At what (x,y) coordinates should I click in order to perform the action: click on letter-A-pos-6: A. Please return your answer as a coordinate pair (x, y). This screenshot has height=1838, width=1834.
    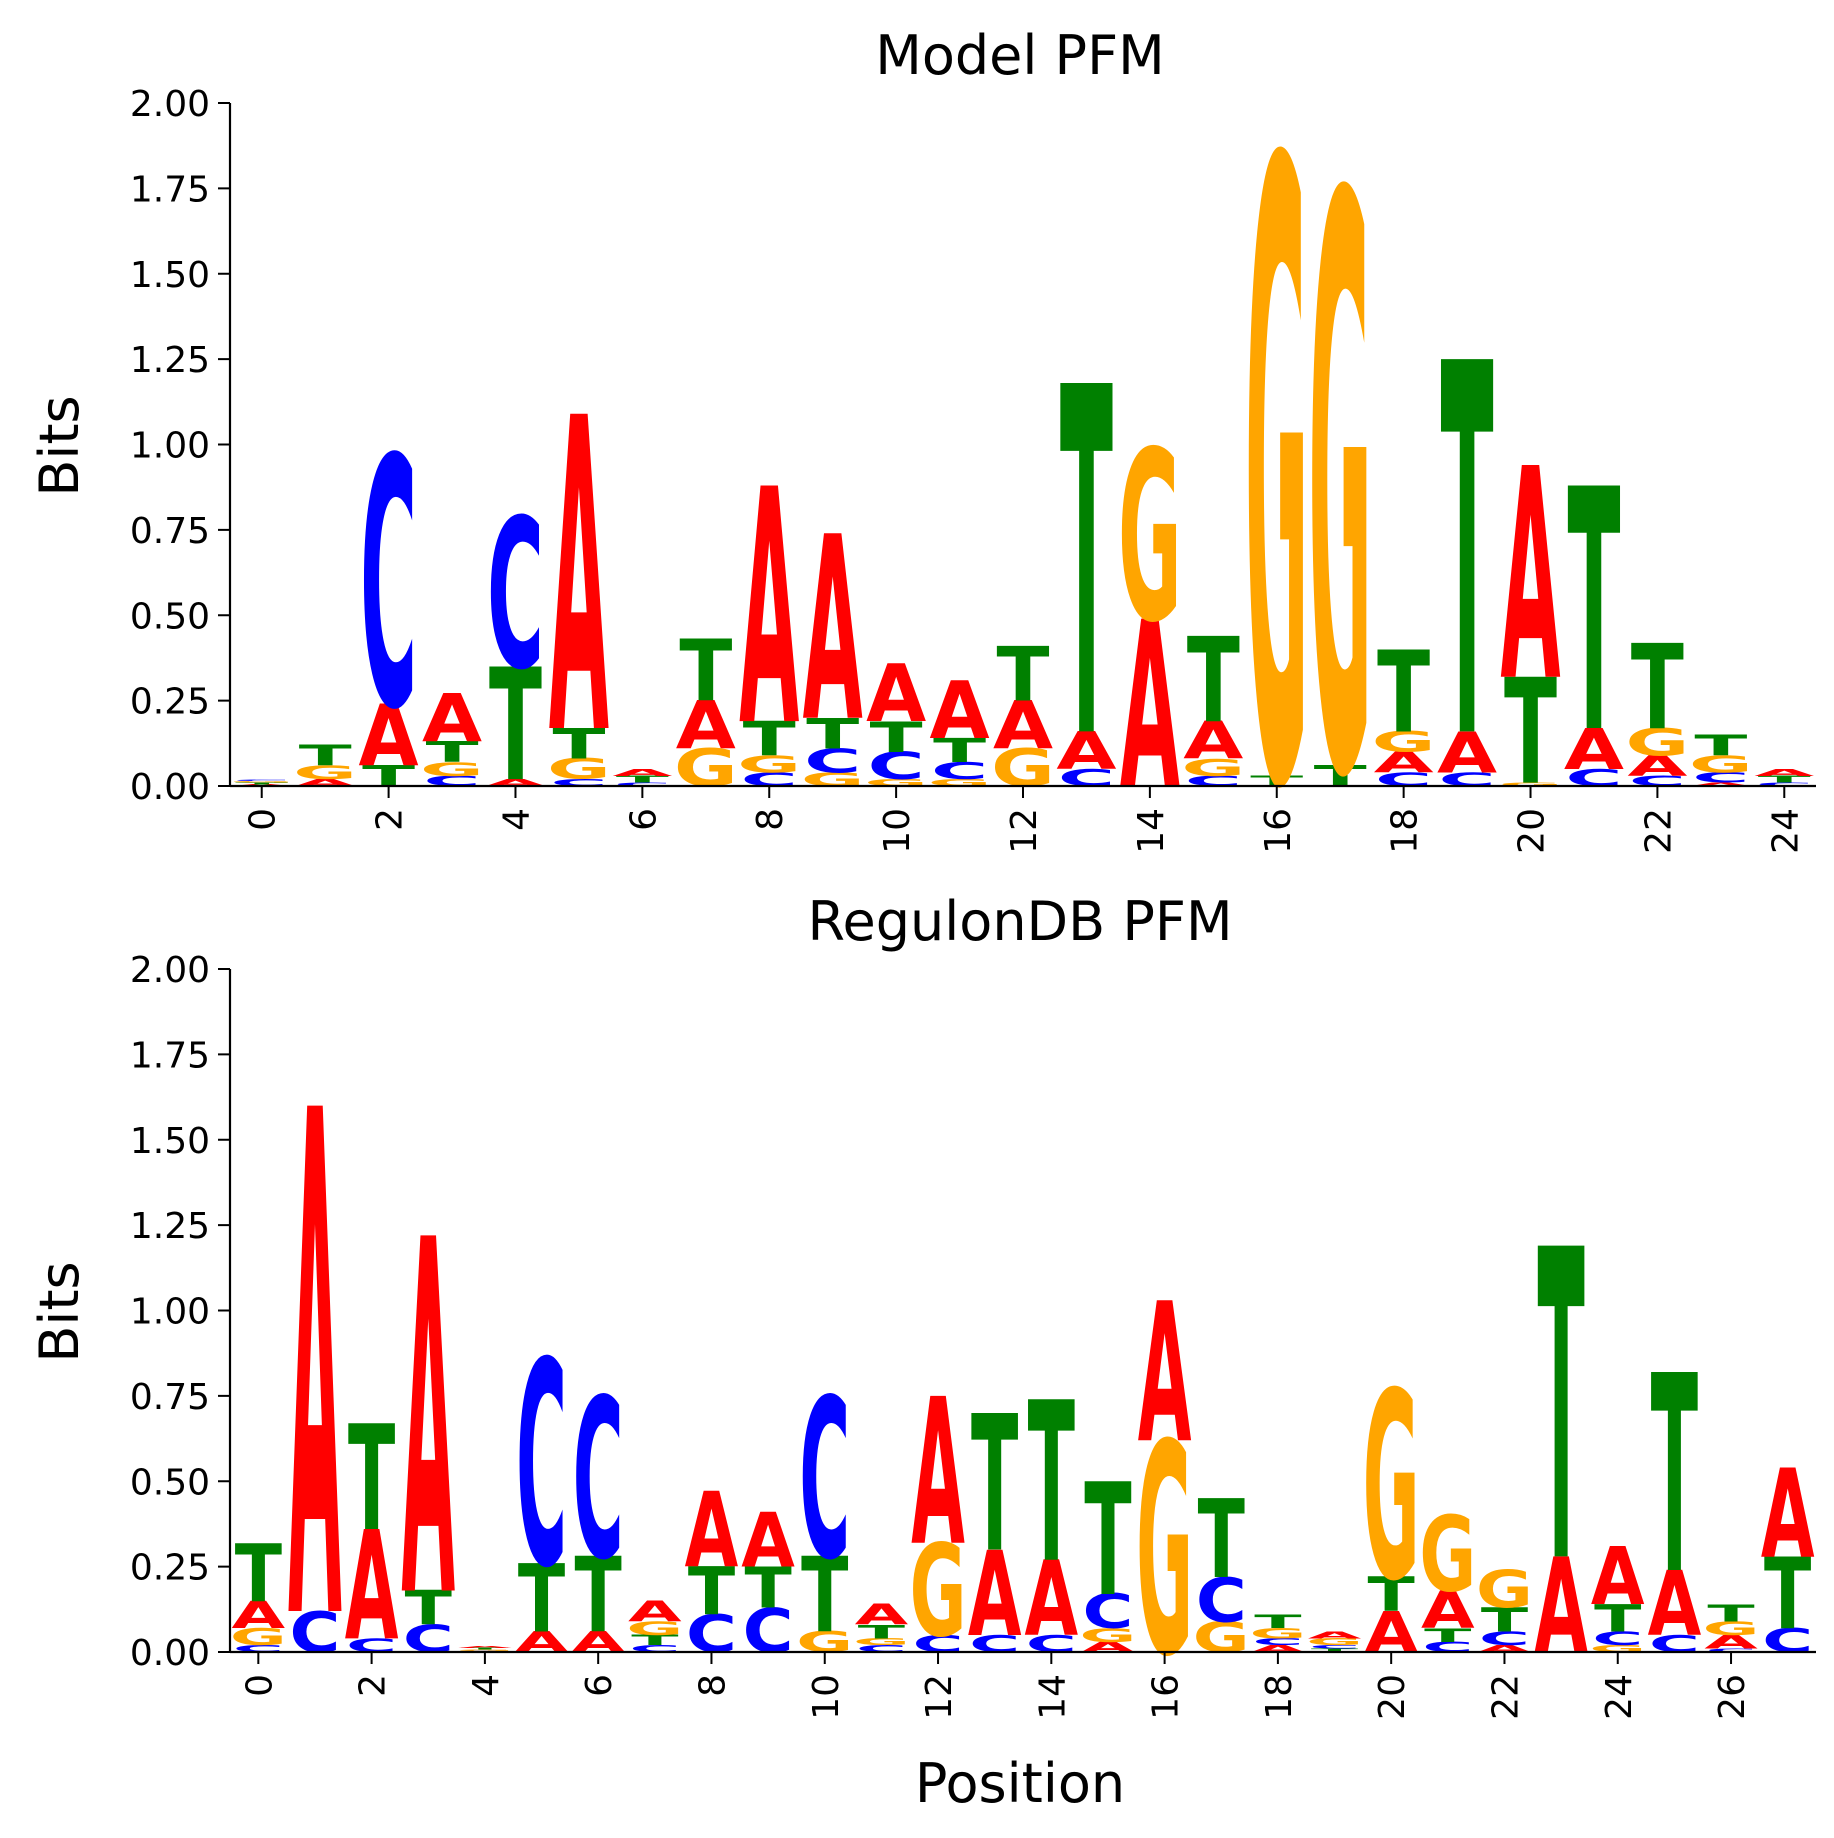
    Looking at the image, I should click on (642, 772).